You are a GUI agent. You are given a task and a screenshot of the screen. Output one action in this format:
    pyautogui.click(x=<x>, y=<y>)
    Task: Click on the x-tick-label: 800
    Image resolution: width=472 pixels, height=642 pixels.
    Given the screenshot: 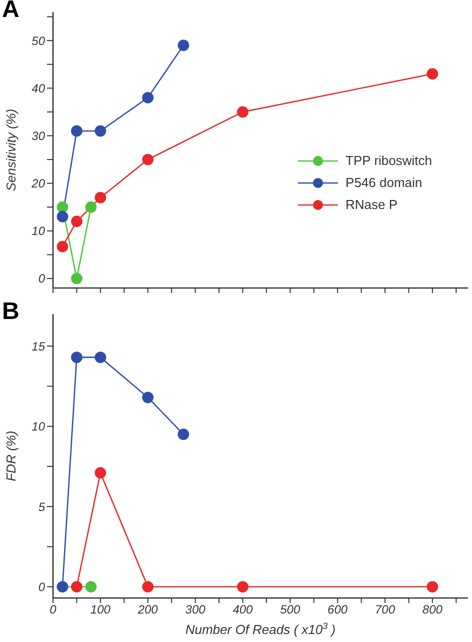 What is the action you would take?
    pyautogui.click(x=432, y=609)
    